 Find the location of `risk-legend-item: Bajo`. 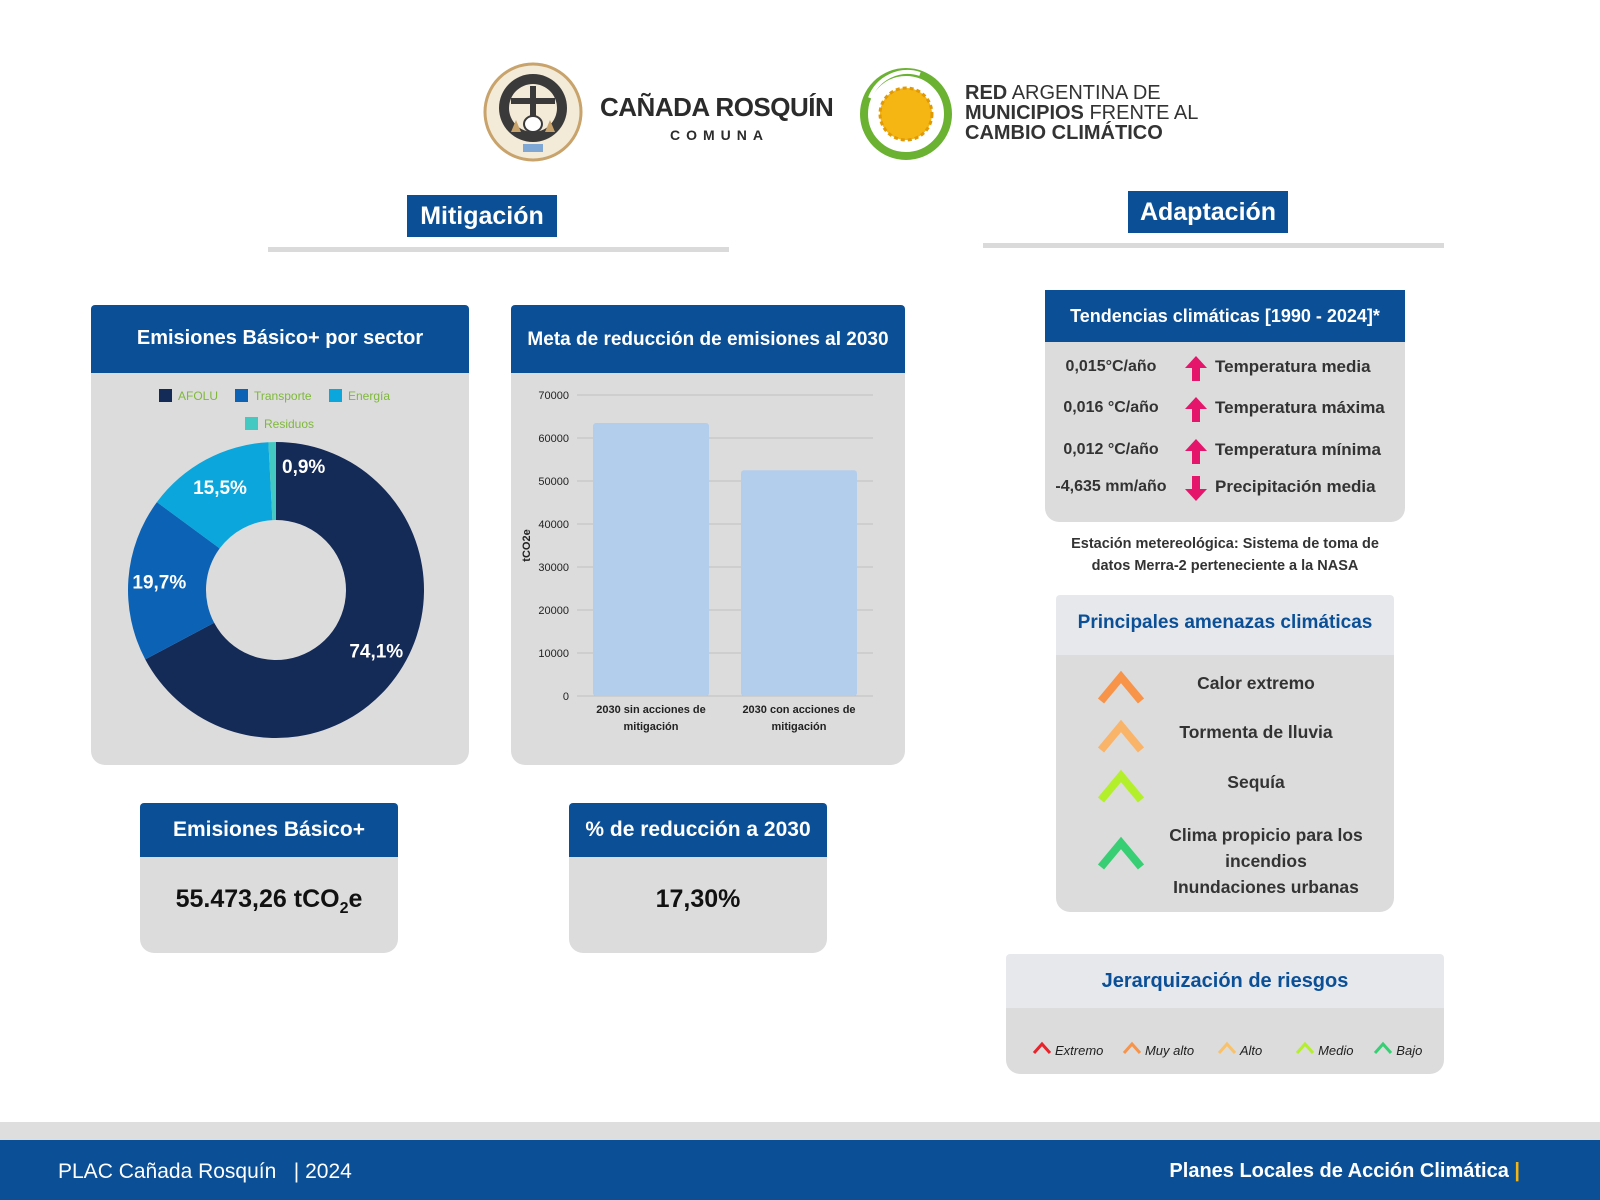

risk-legend-item: Bajo is located at coordinates (1402, 1050).